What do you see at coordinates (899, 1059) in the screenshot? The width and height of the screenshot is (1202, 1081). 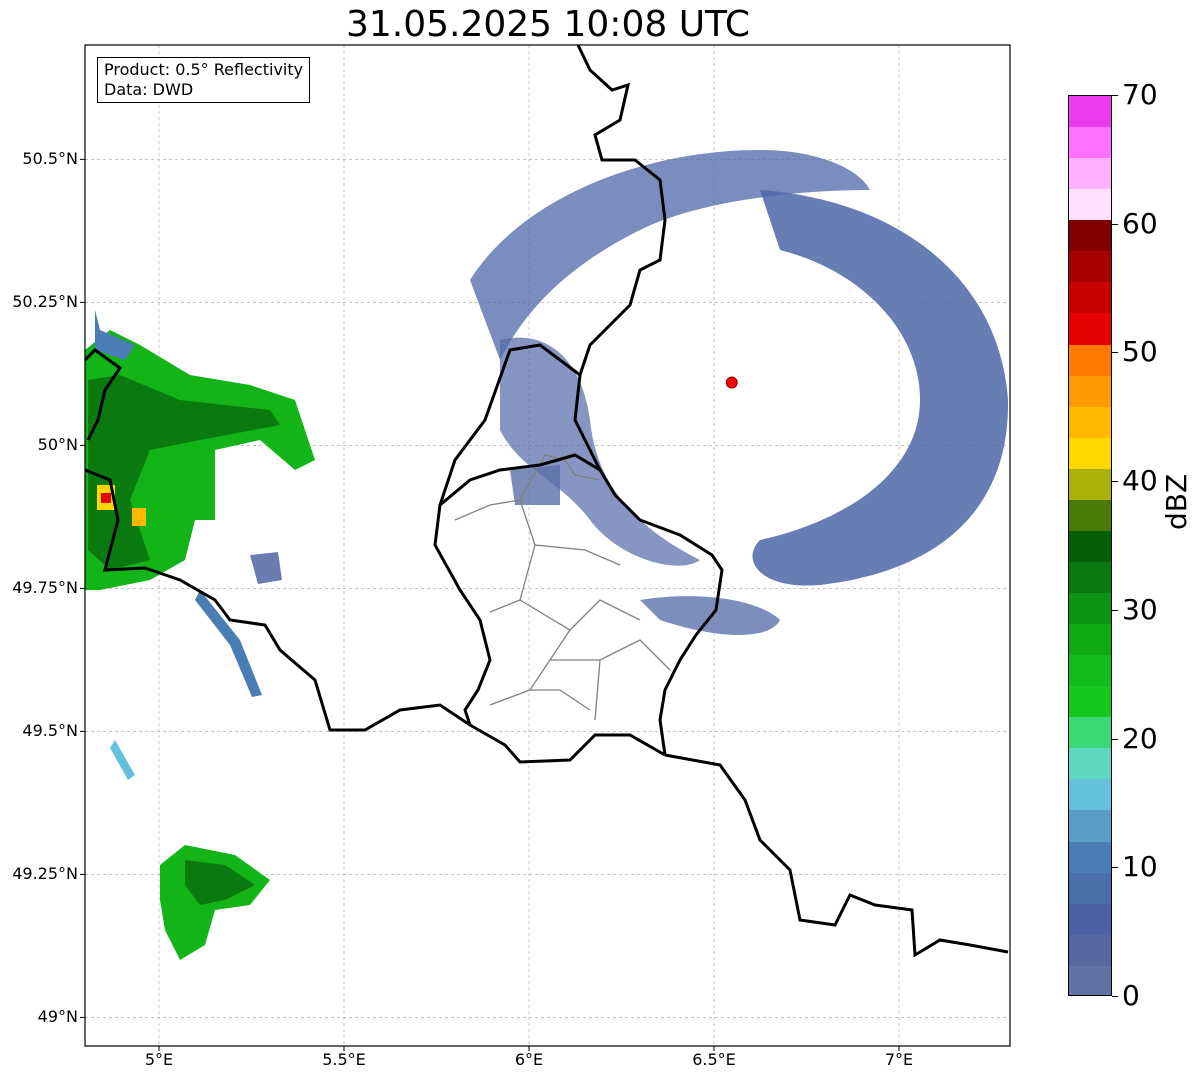 I see `x-tick-label: 7°E` at bounding box center [899, 1059].